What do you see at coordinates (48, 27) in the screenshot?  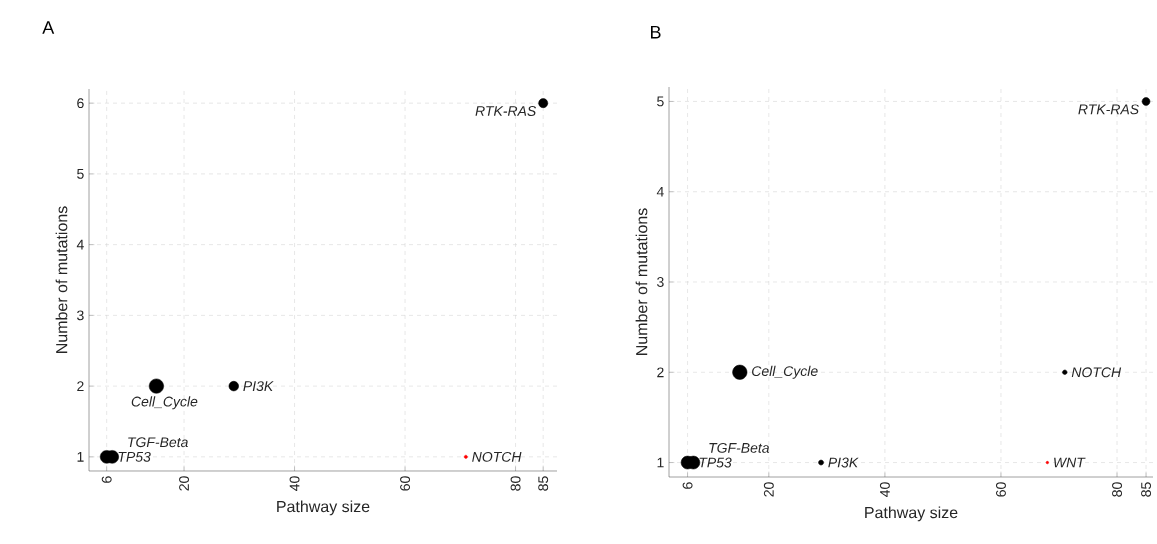 I see `chart-title: A` at bounding box center [48, 27].